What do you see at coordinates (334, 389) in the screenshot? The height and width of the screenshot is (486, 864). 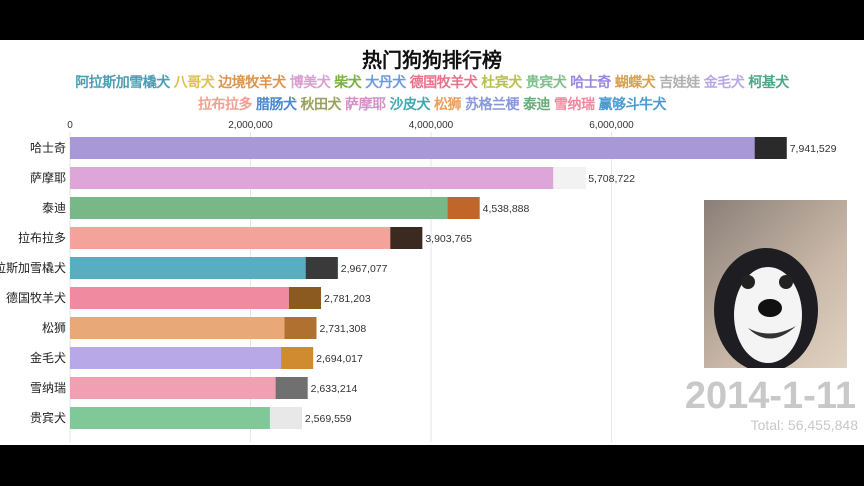 I see `value-label: 2,633,214` at bounding box center [334, 389].